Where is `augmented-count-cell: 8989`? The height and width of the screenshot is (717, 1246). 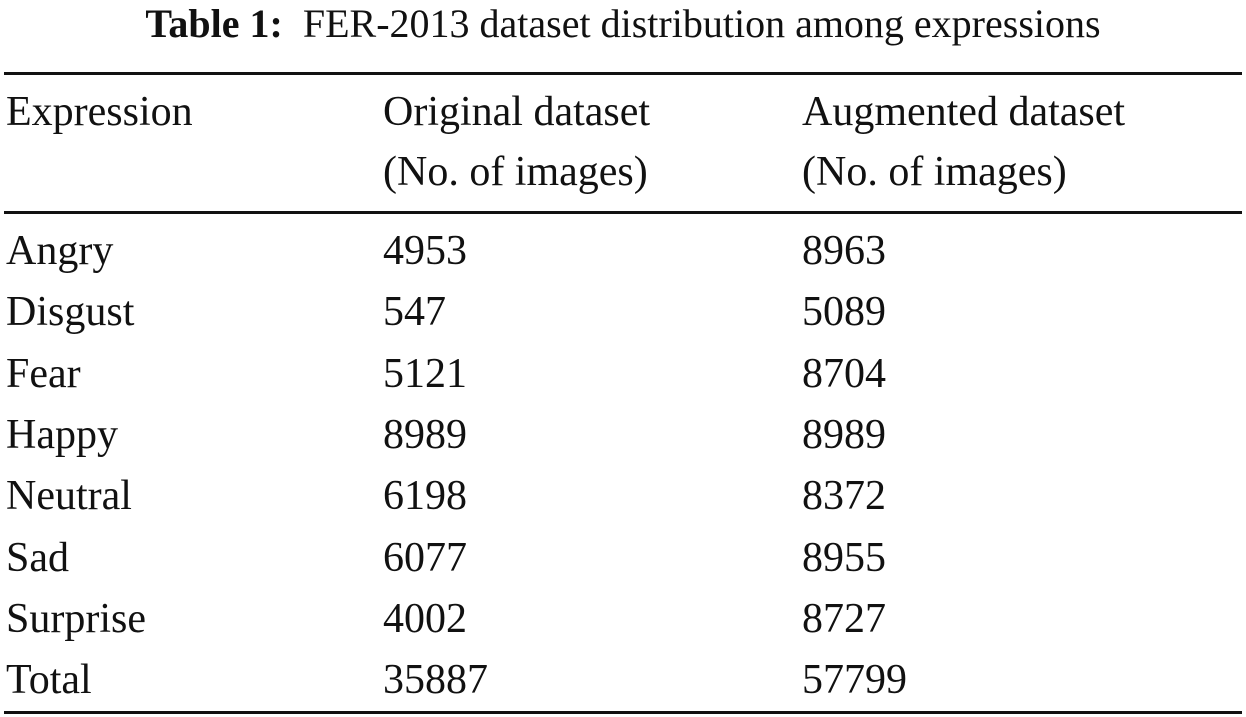 augmented-count-cell: 8989 is located at coordinates (844, 434).